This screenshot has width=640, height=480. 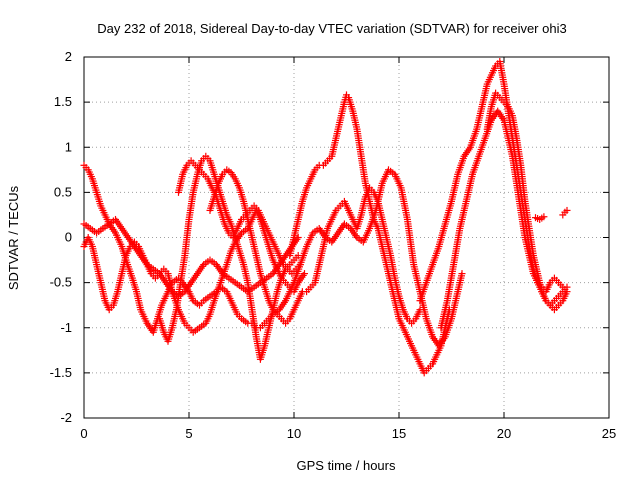 What do you see at coordinates (66, 417) in the screenshot?
I see `y-tick-label: -2` at bounding box center [66, 417].